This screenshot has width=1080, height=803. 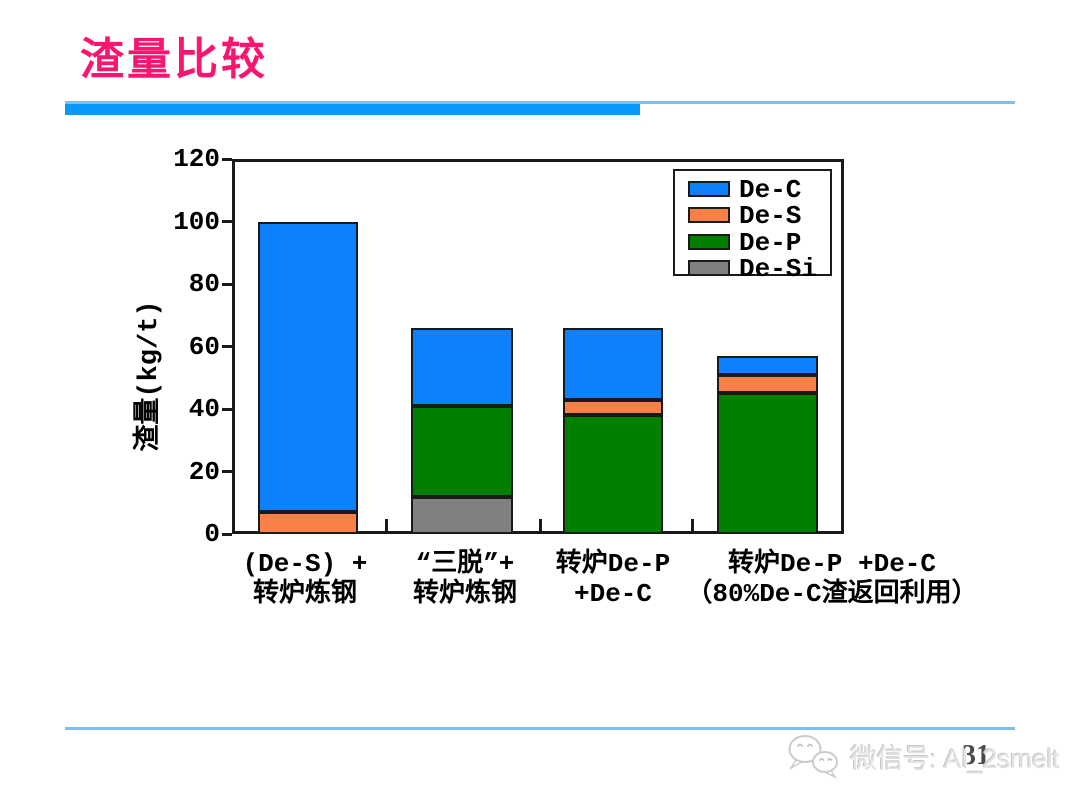 What do you see at coordinates (709, 241) in the screenshot?
I see `legend-swatch-de-p` at bounding box center [709, 241].